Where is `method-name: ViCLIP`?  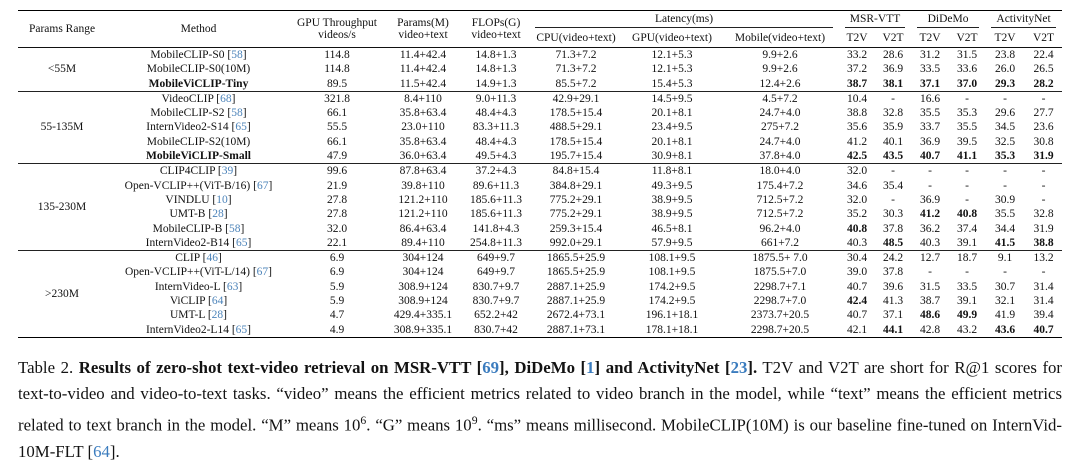
method-name: ViCLIP is located at coordinates (187, 301).